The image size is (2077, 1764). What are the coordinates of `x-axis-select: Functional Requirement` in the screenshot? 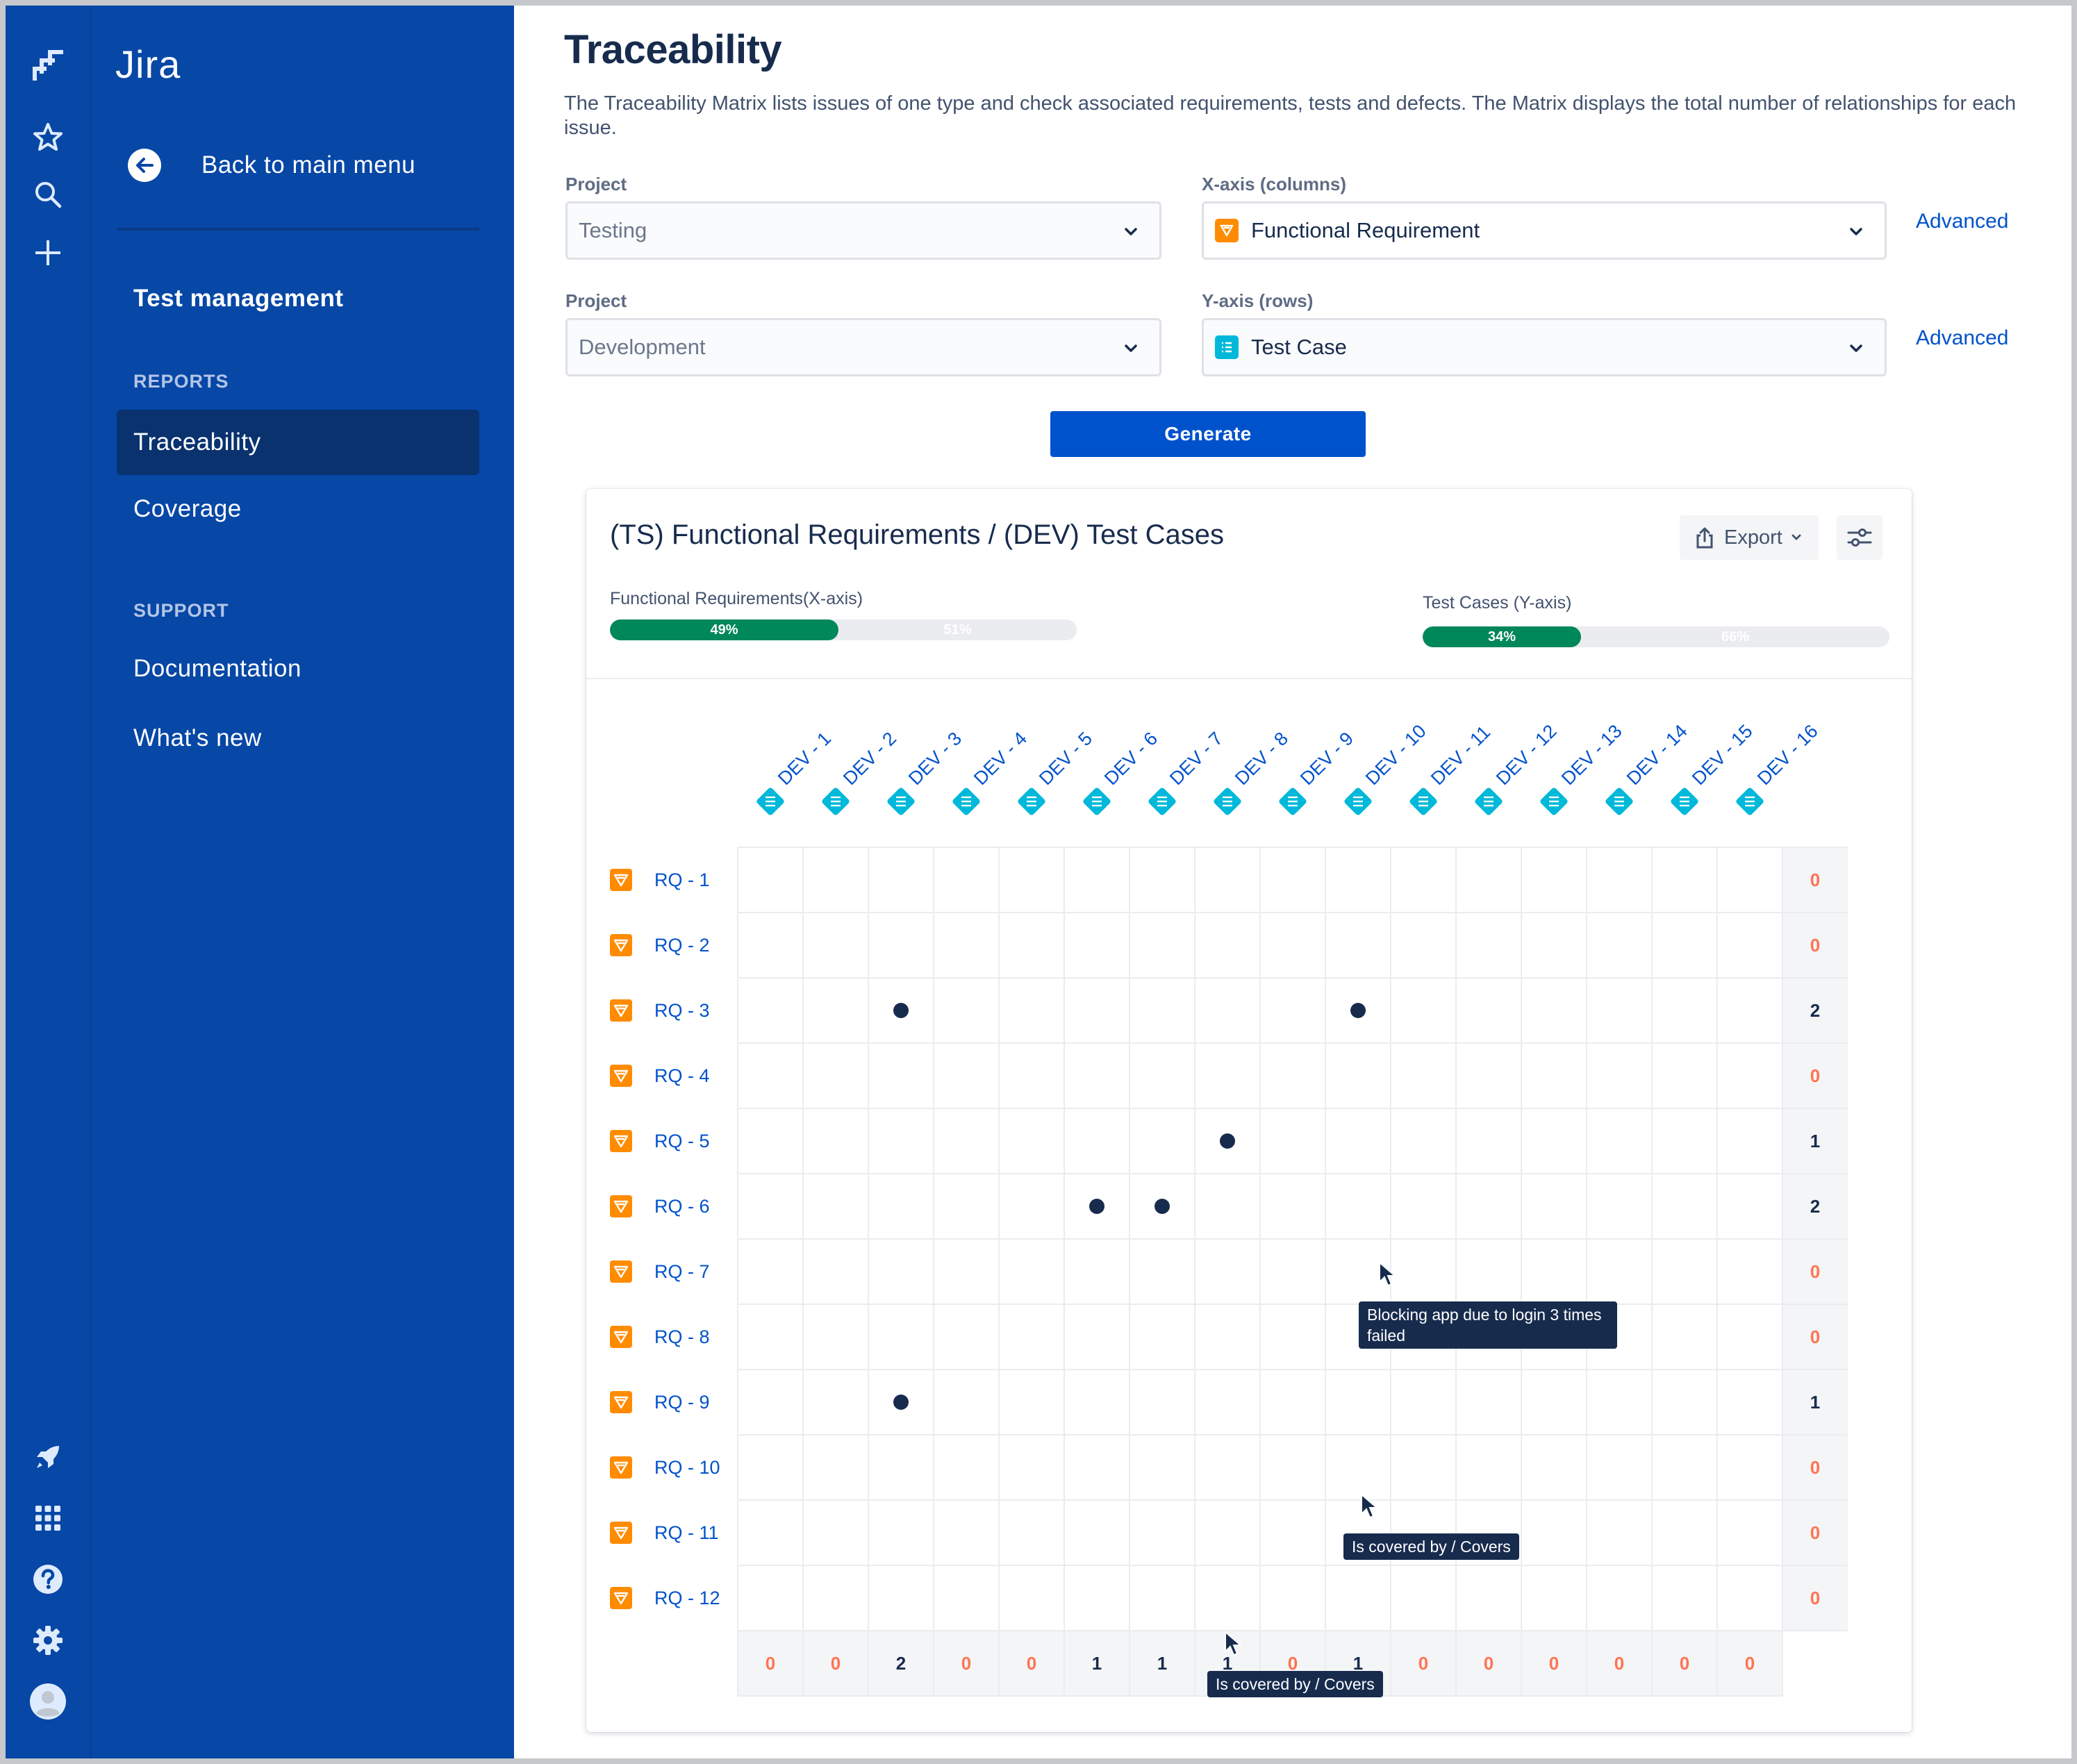 It's located at (1544, 230).